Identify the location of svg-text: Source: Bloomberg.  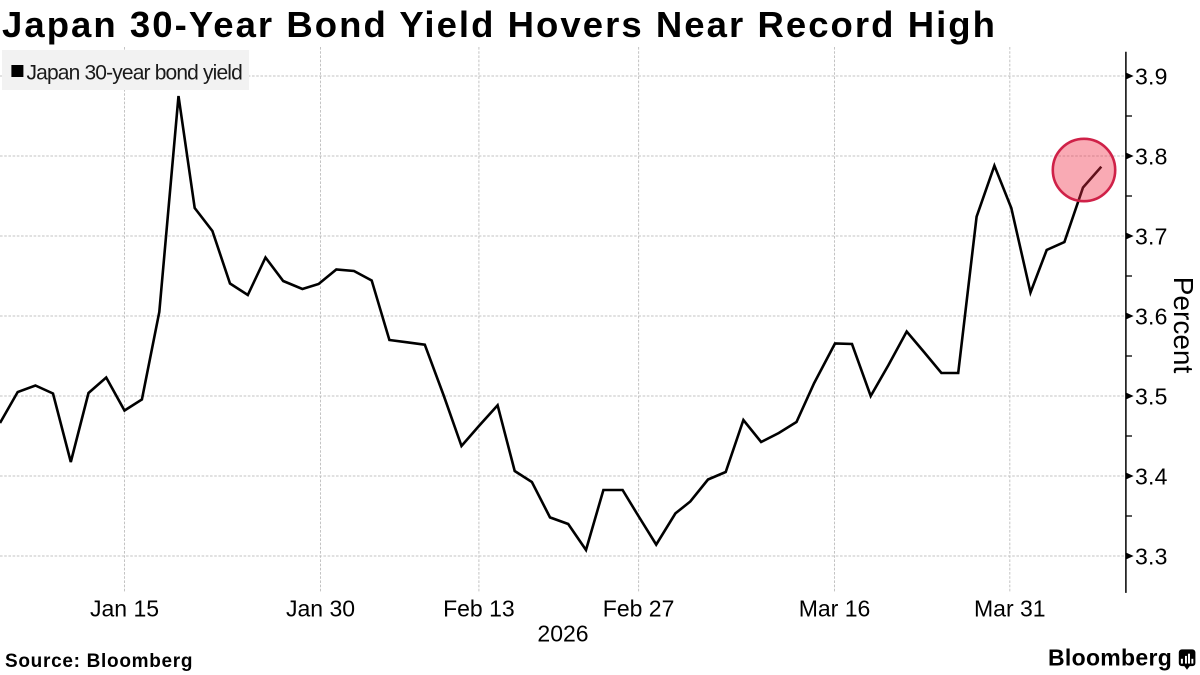
(99, 661).